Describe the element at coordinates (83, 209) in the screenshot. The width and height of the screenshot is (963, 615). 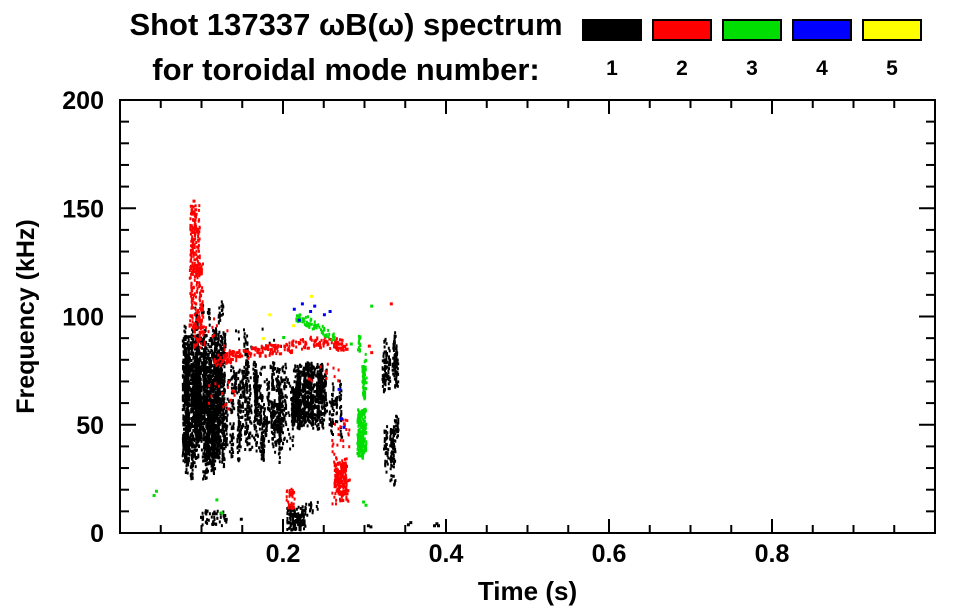
I see `svg-text: 150` at that location.